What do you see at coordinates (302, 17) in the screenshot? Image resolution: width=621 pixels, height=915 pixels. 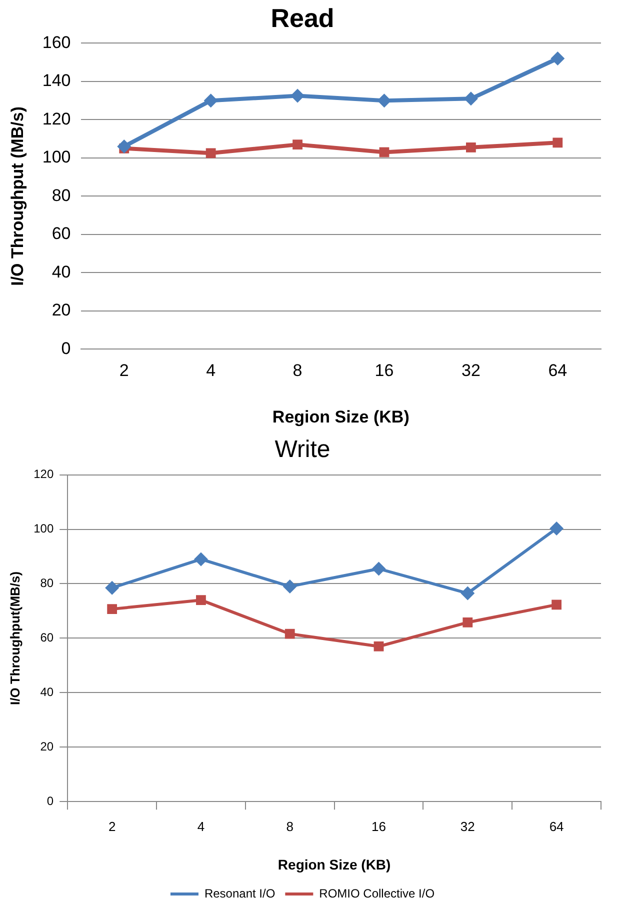 I see `chart-title: Read` at bounding box center [302, 17].